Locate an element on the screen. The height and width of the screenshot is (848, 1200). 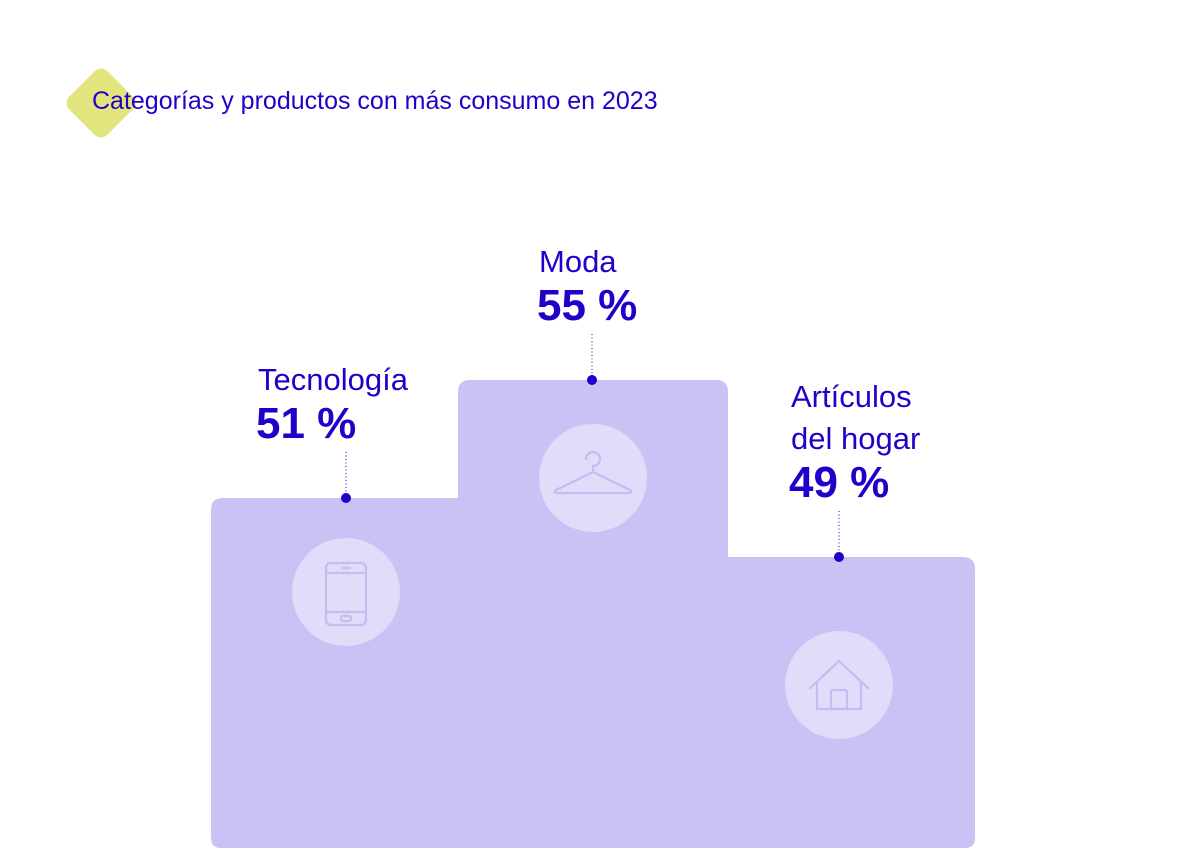
house-icon is located at coordinates (839, 685).